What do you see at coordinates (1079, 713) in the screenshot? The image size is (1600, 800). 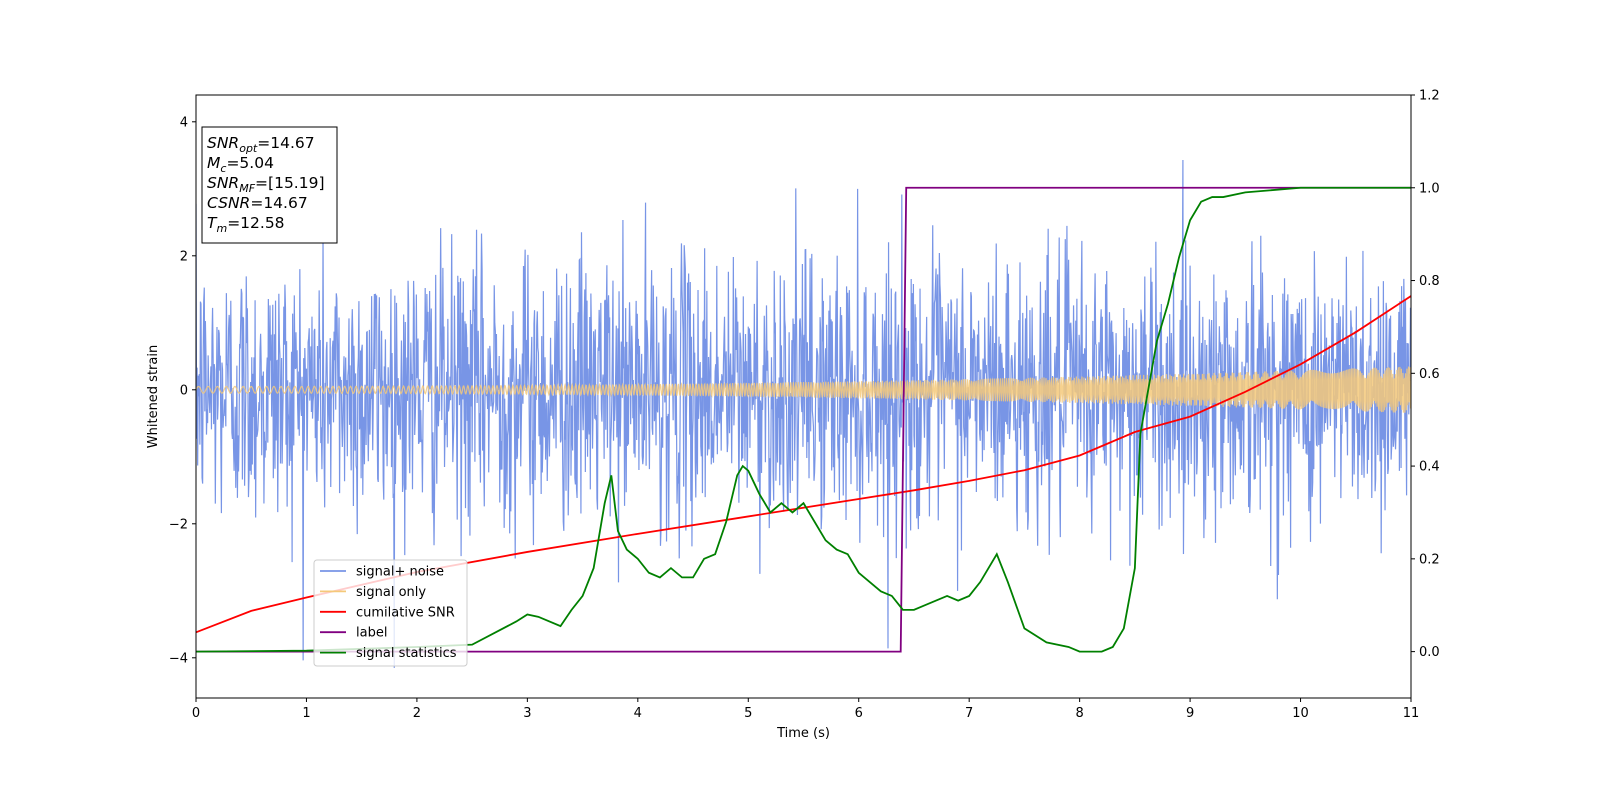 I see `x-tick-label: 8` at bounding box center [1079, 713].